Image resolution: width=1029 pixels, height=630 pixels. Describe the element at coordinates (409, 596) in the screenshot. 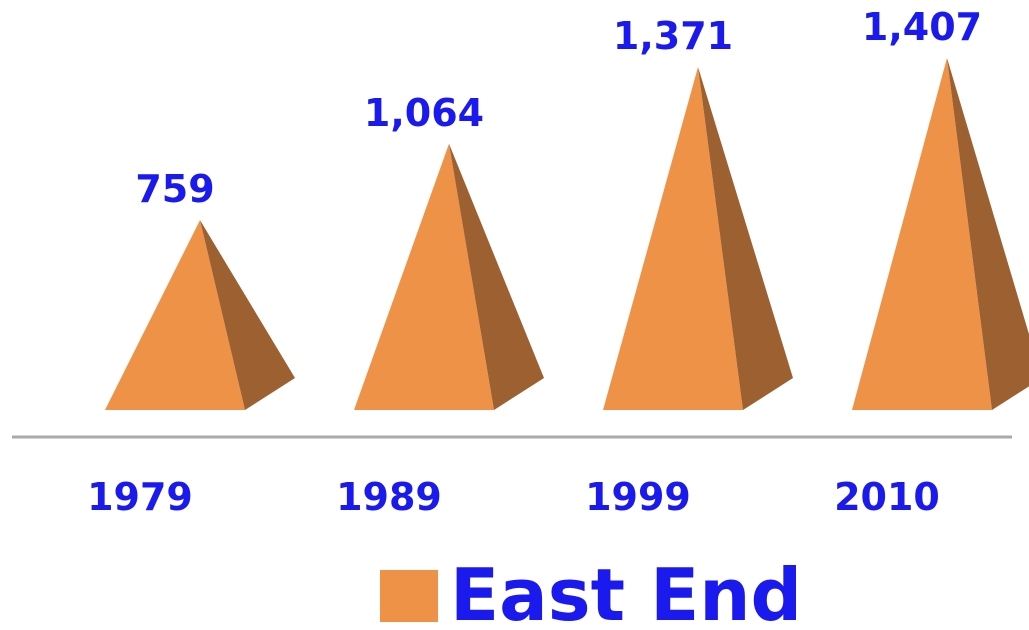

I see `legend-swatch` at that location.